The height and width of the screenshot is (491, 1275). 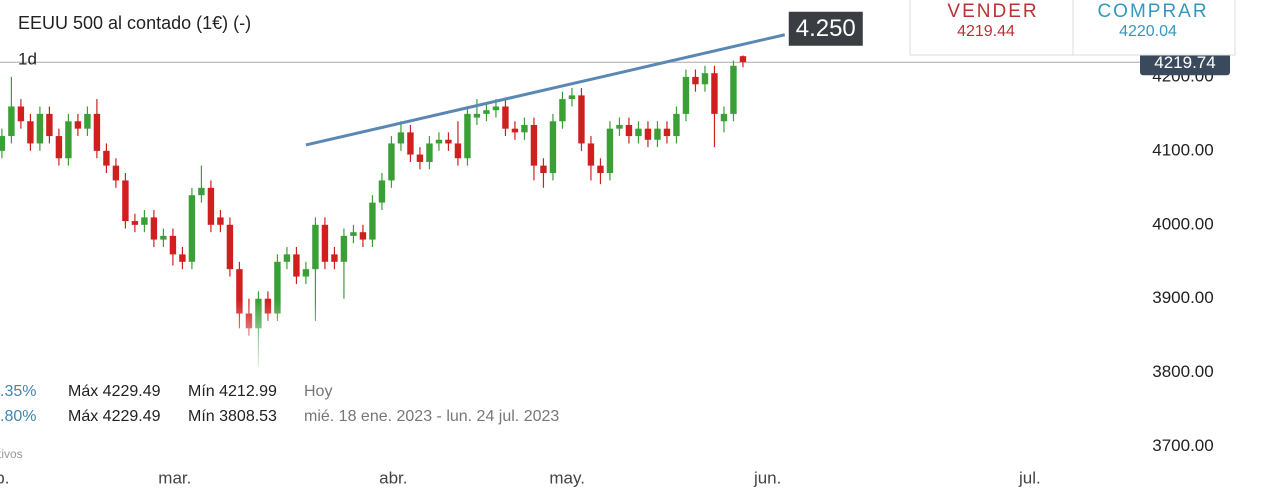 I want to click on instrument-title: EEUU 500 al contado (1€) (-), so click(x=134, y=23).